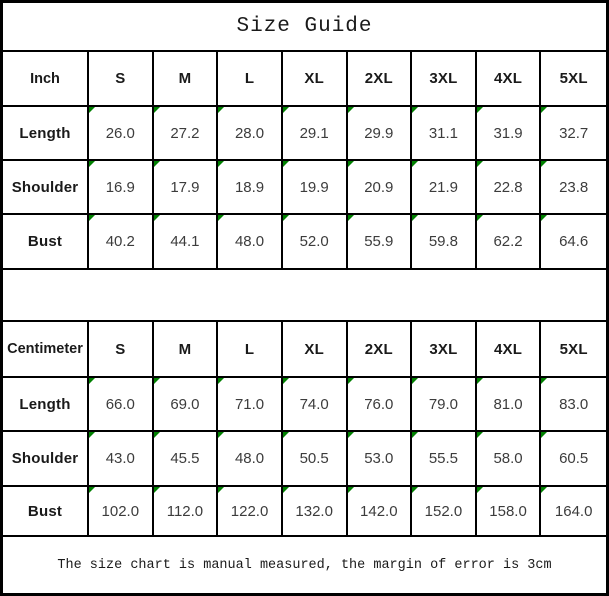 This screenshot has width=609, height=596. What do you see at coordinates (120, 241) in the screenshot?
I see `measurement-value-cell-text: 40.2` at bounding box center [120, 241].